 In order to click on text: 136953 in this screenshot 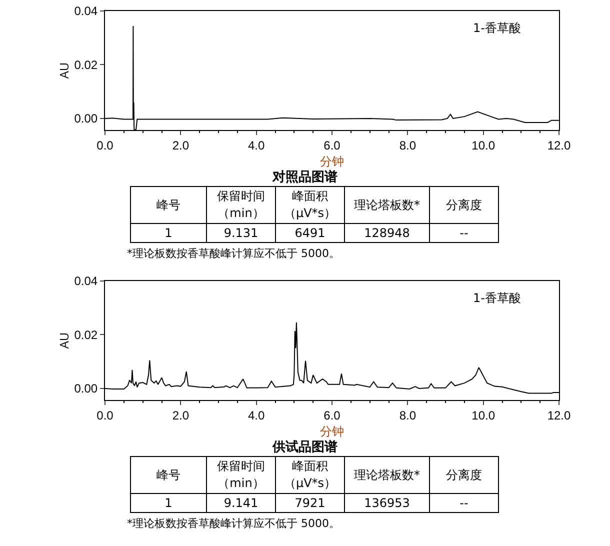, I will do `click(387, 503)`.